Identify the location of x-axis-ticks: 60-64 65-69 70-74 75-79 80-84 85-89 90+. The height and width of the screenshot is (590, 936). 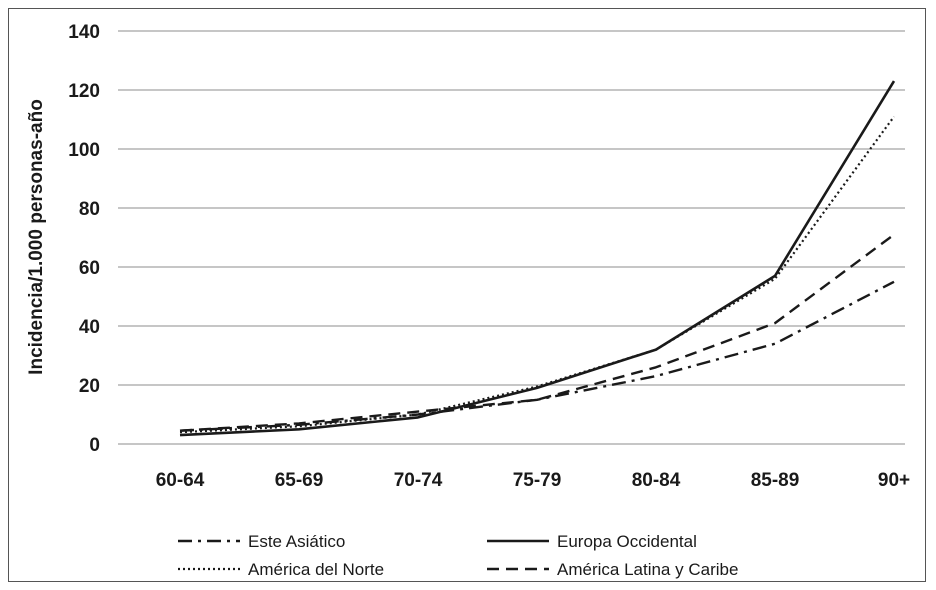
(533, 480).